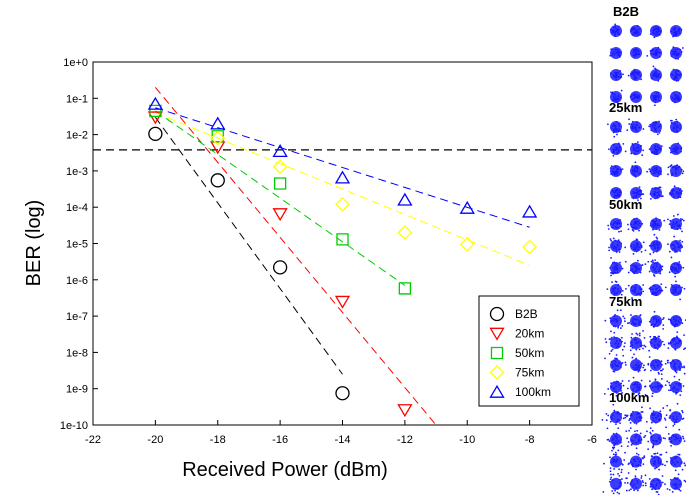  Describe the element at coordinates (217, 180) in the screenshot. I see `data-point-b2b` at that location.